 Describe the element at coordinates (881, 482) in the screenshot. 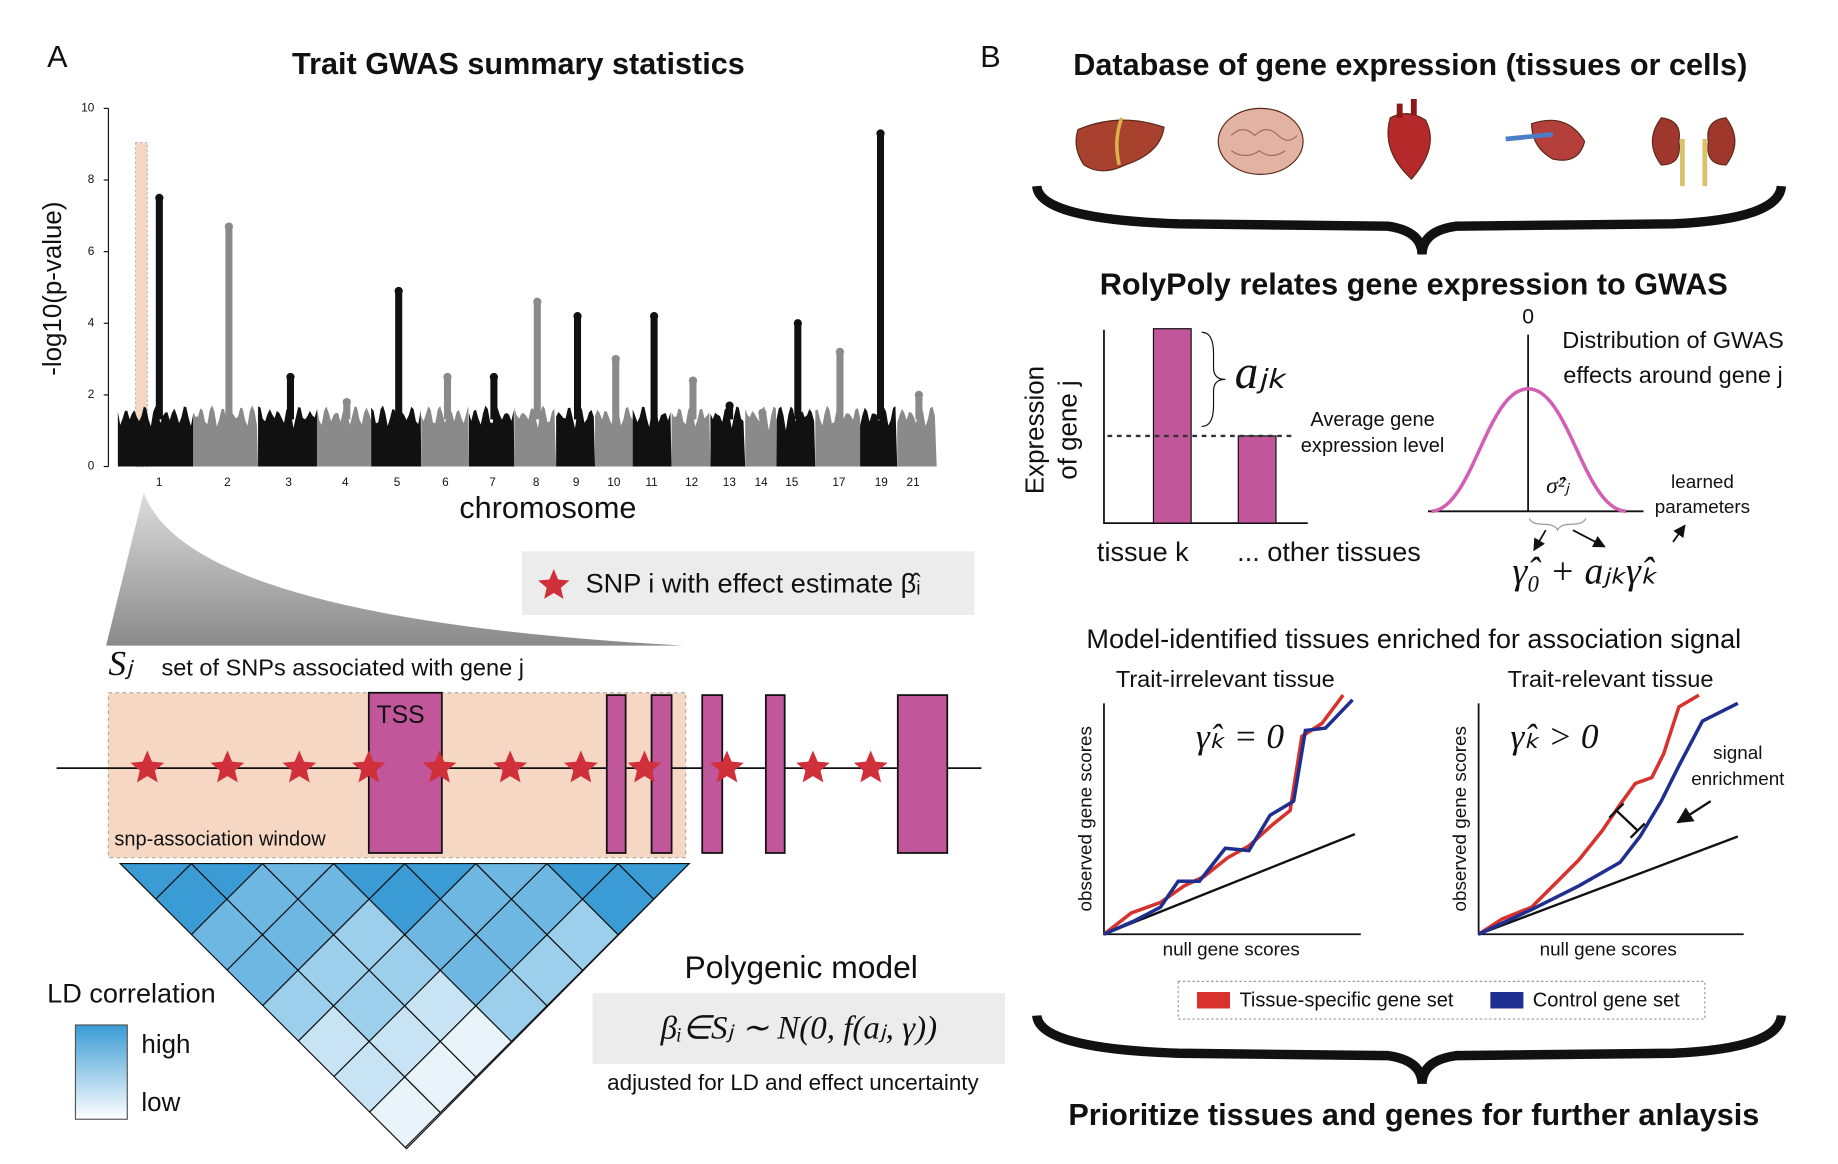

I see `x-tick-label: 19` at that location.